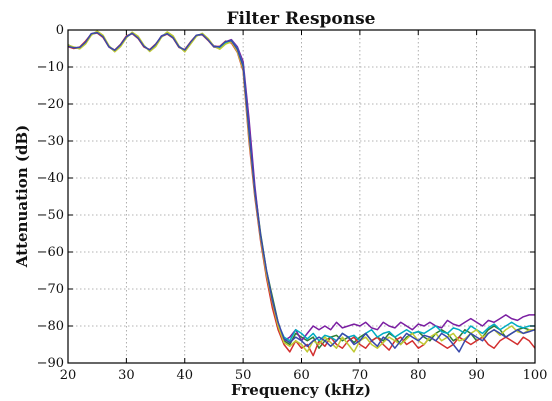  What do you see at coordinates (50, 67) in the screenshot?
I see `y-tick-label: −10` at bounding box center [50, 67].